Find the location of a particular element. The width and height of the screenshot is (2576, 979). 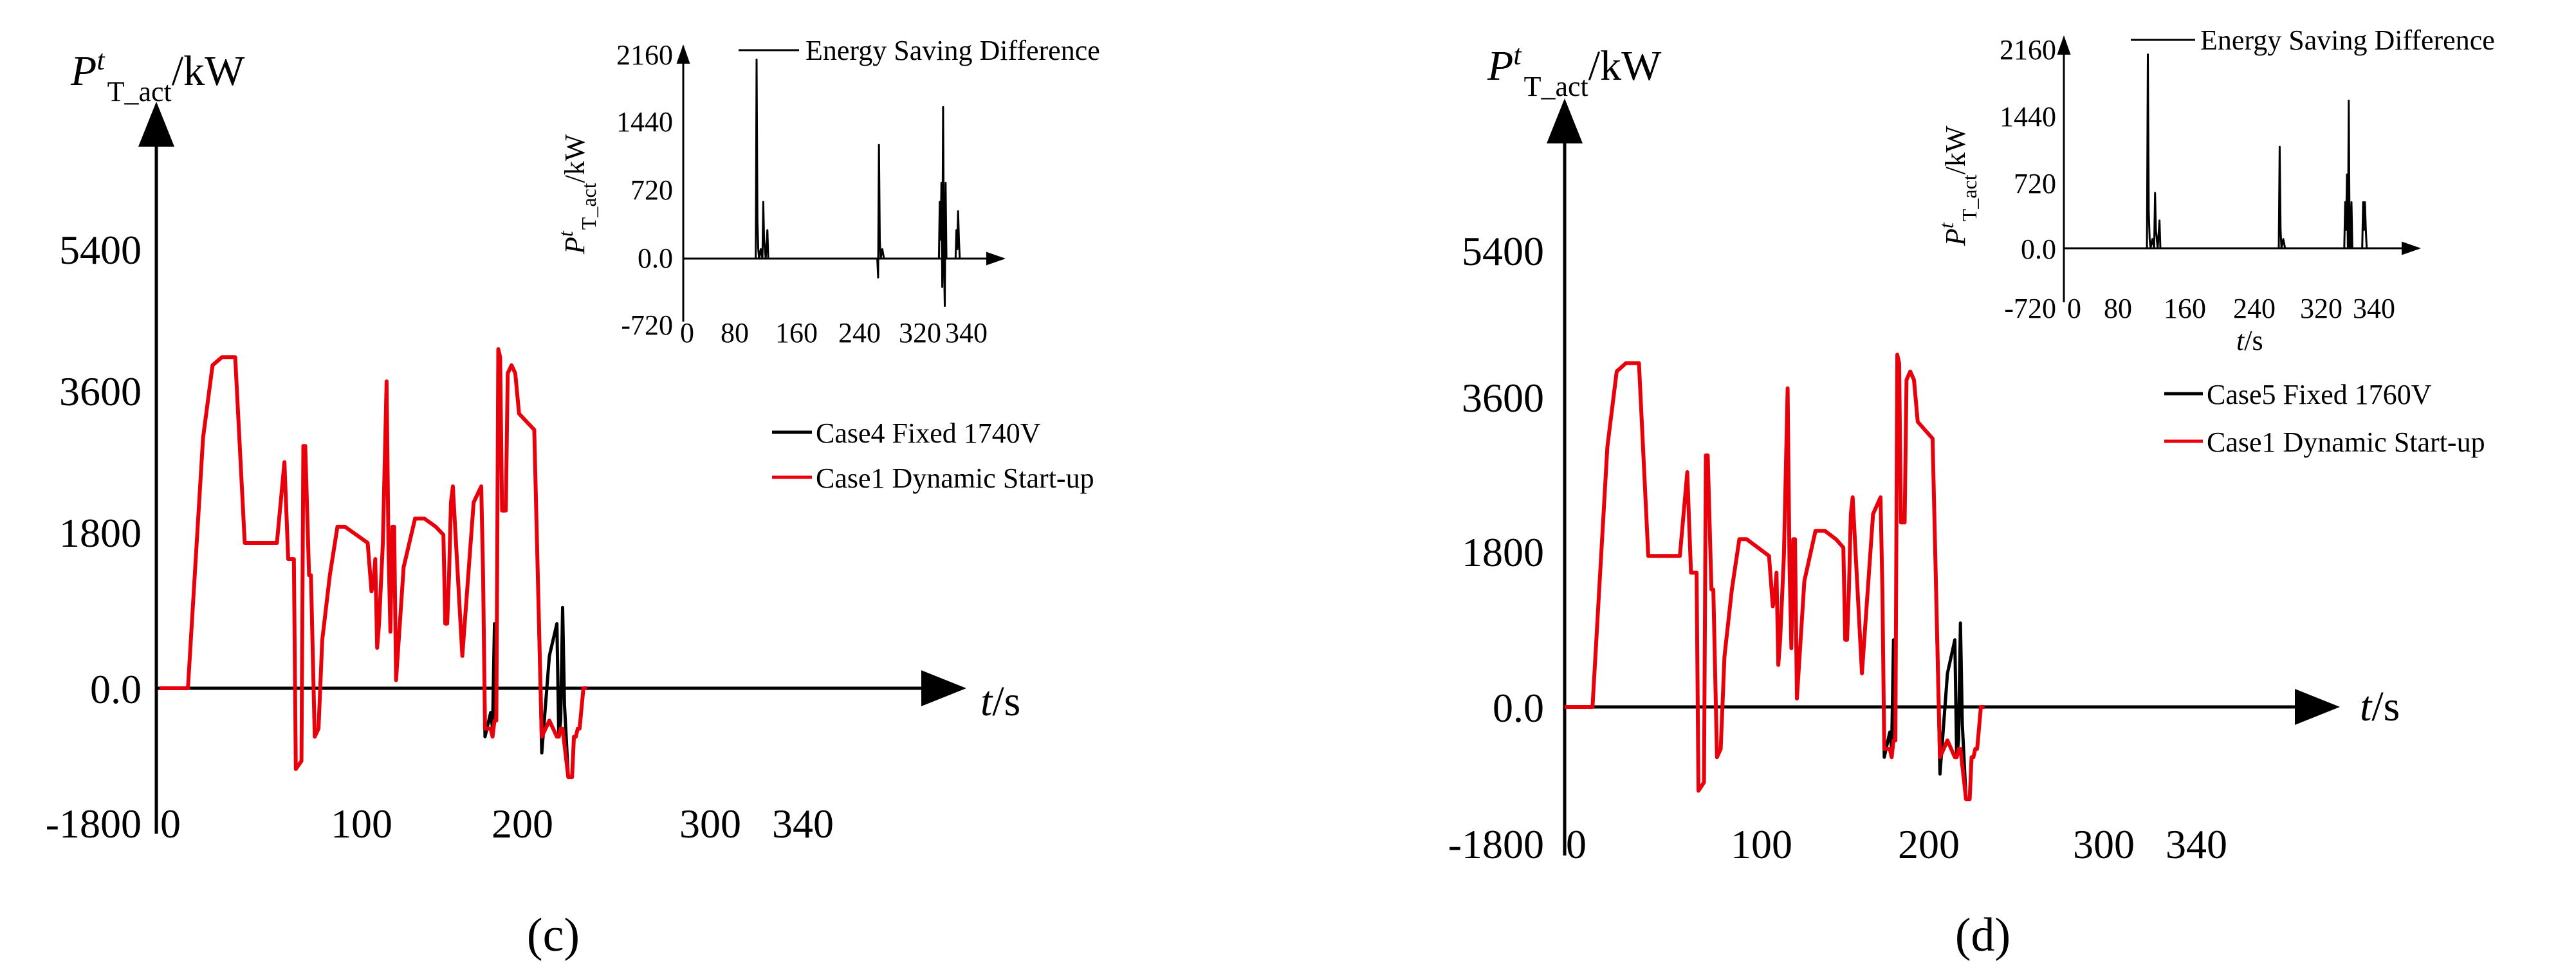

panel-d-inset-xtick: 240 is located at coordinates (2254, 308).